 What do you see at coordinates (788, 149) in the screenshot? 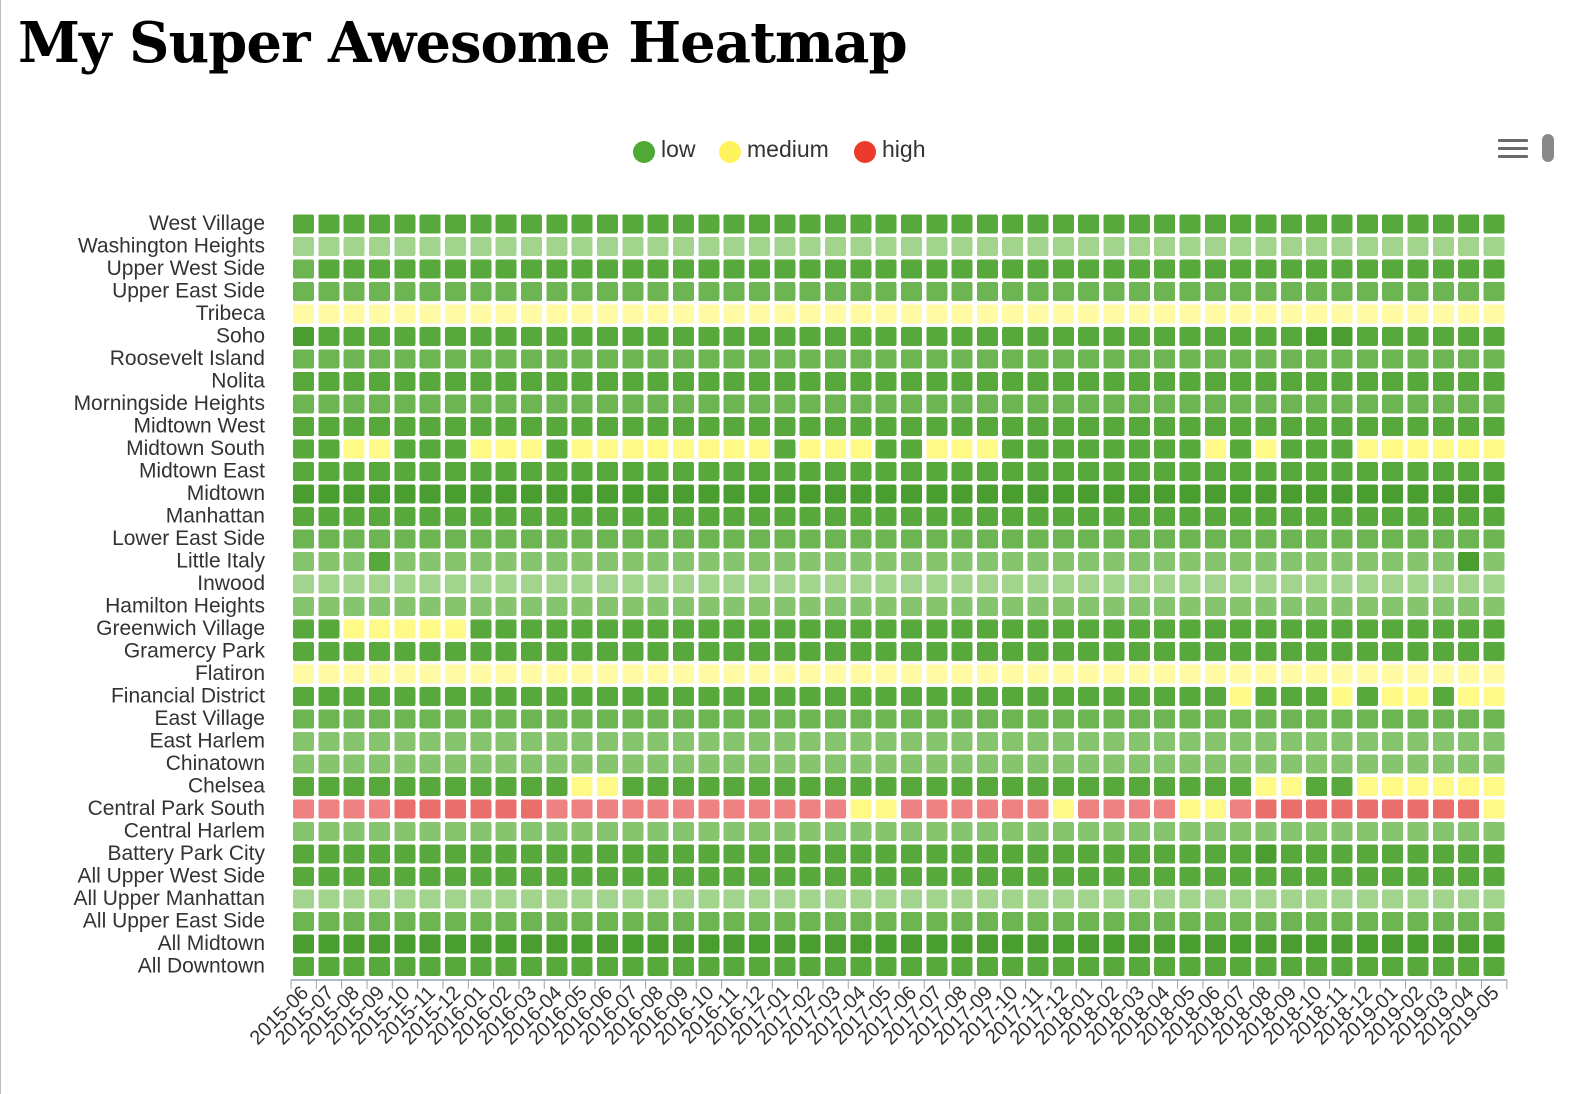
I see `legend-label-medium: medium` at bounding box center [788, 149].